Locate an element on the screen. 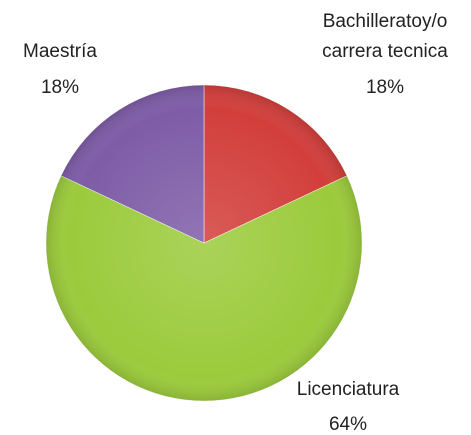  slice-label: Licenciatura is located at coordinates (348, 389).